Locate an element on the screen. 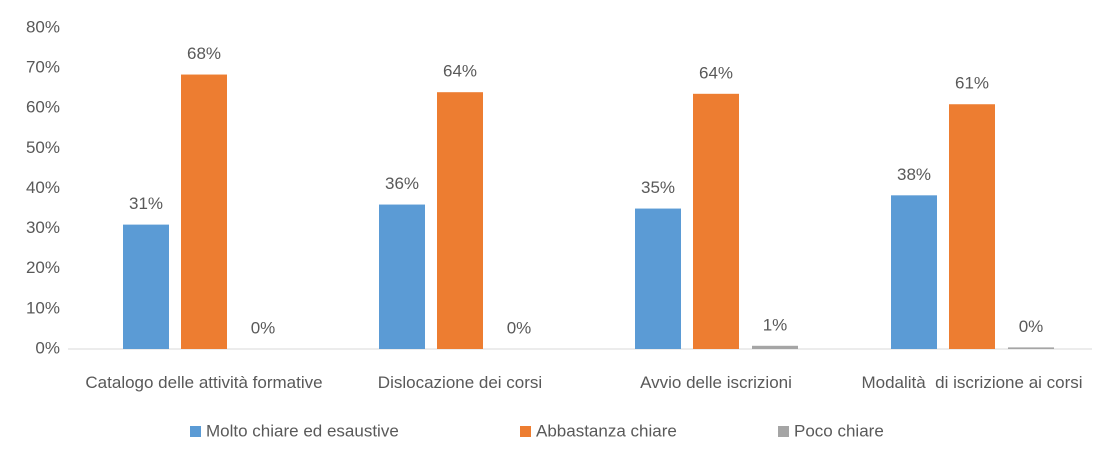  y-tick-label: 0% is located at coordinates (47, 347).